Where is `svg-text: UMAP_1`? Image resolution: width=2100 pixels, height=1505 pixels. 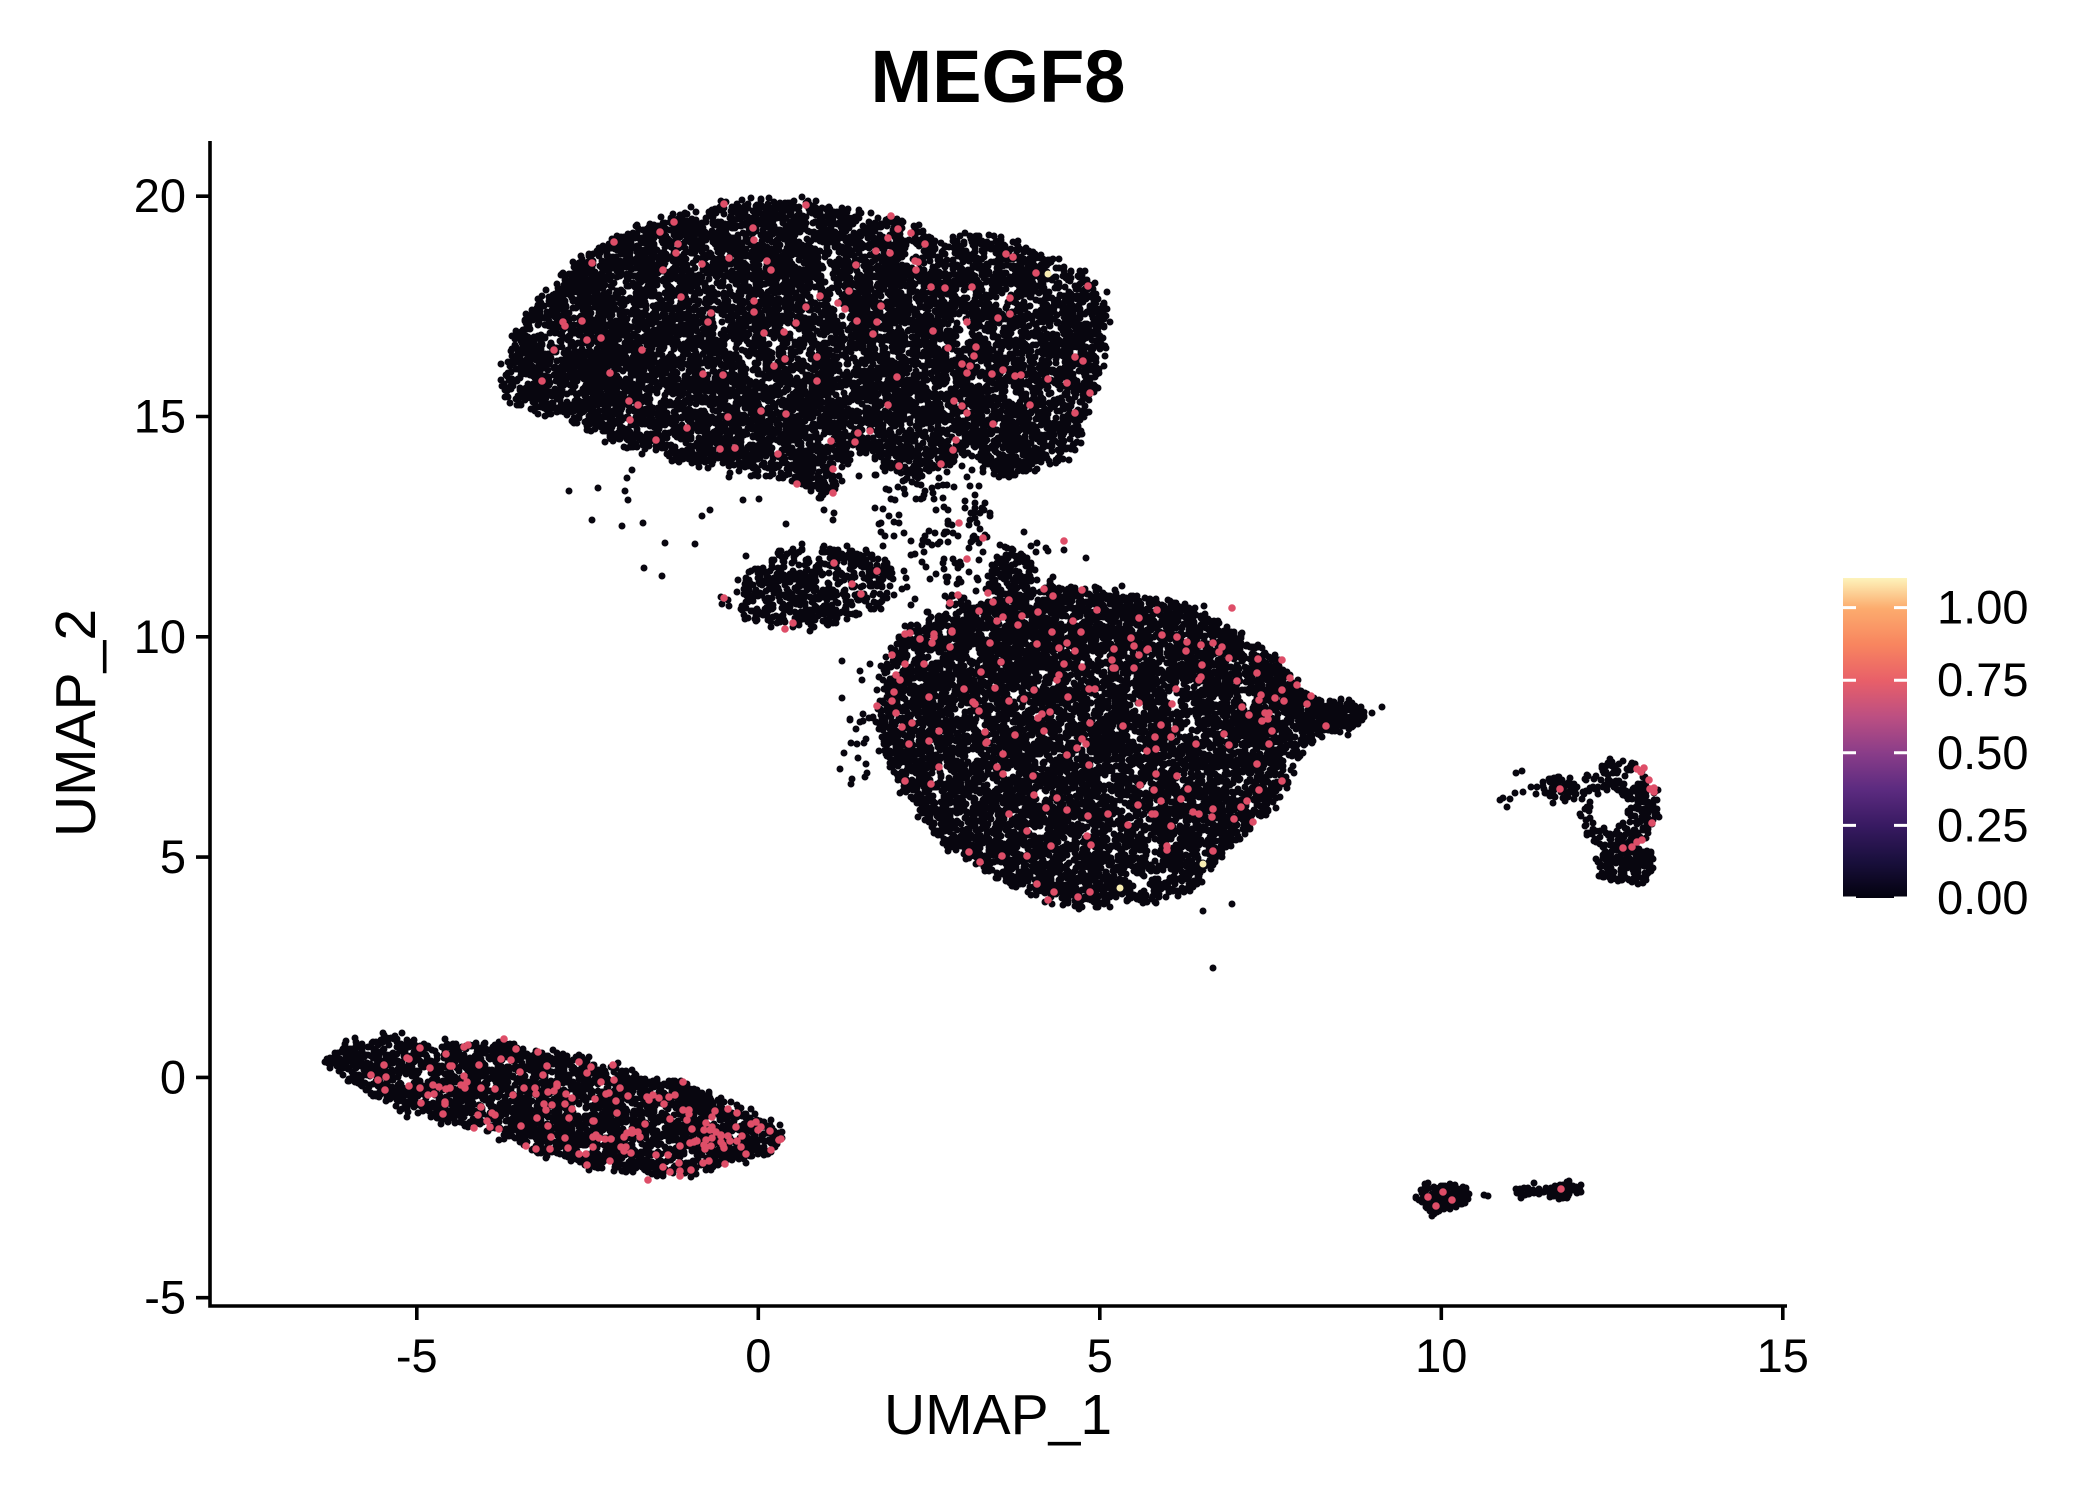 svg-text: UMAP_1 is located at coordinates (998, 1415).